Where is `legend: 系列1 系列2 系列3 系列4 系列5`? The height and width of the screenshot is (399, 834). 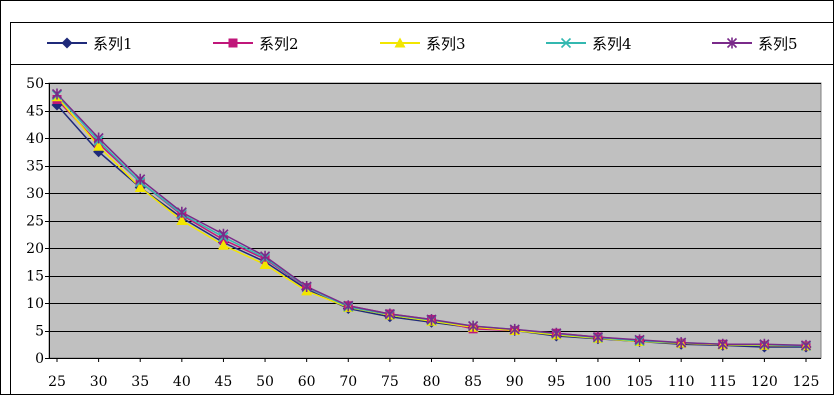 legend: 系列1 系列2 系列3 系列4 系列5 is located at coordinates (422, 44).